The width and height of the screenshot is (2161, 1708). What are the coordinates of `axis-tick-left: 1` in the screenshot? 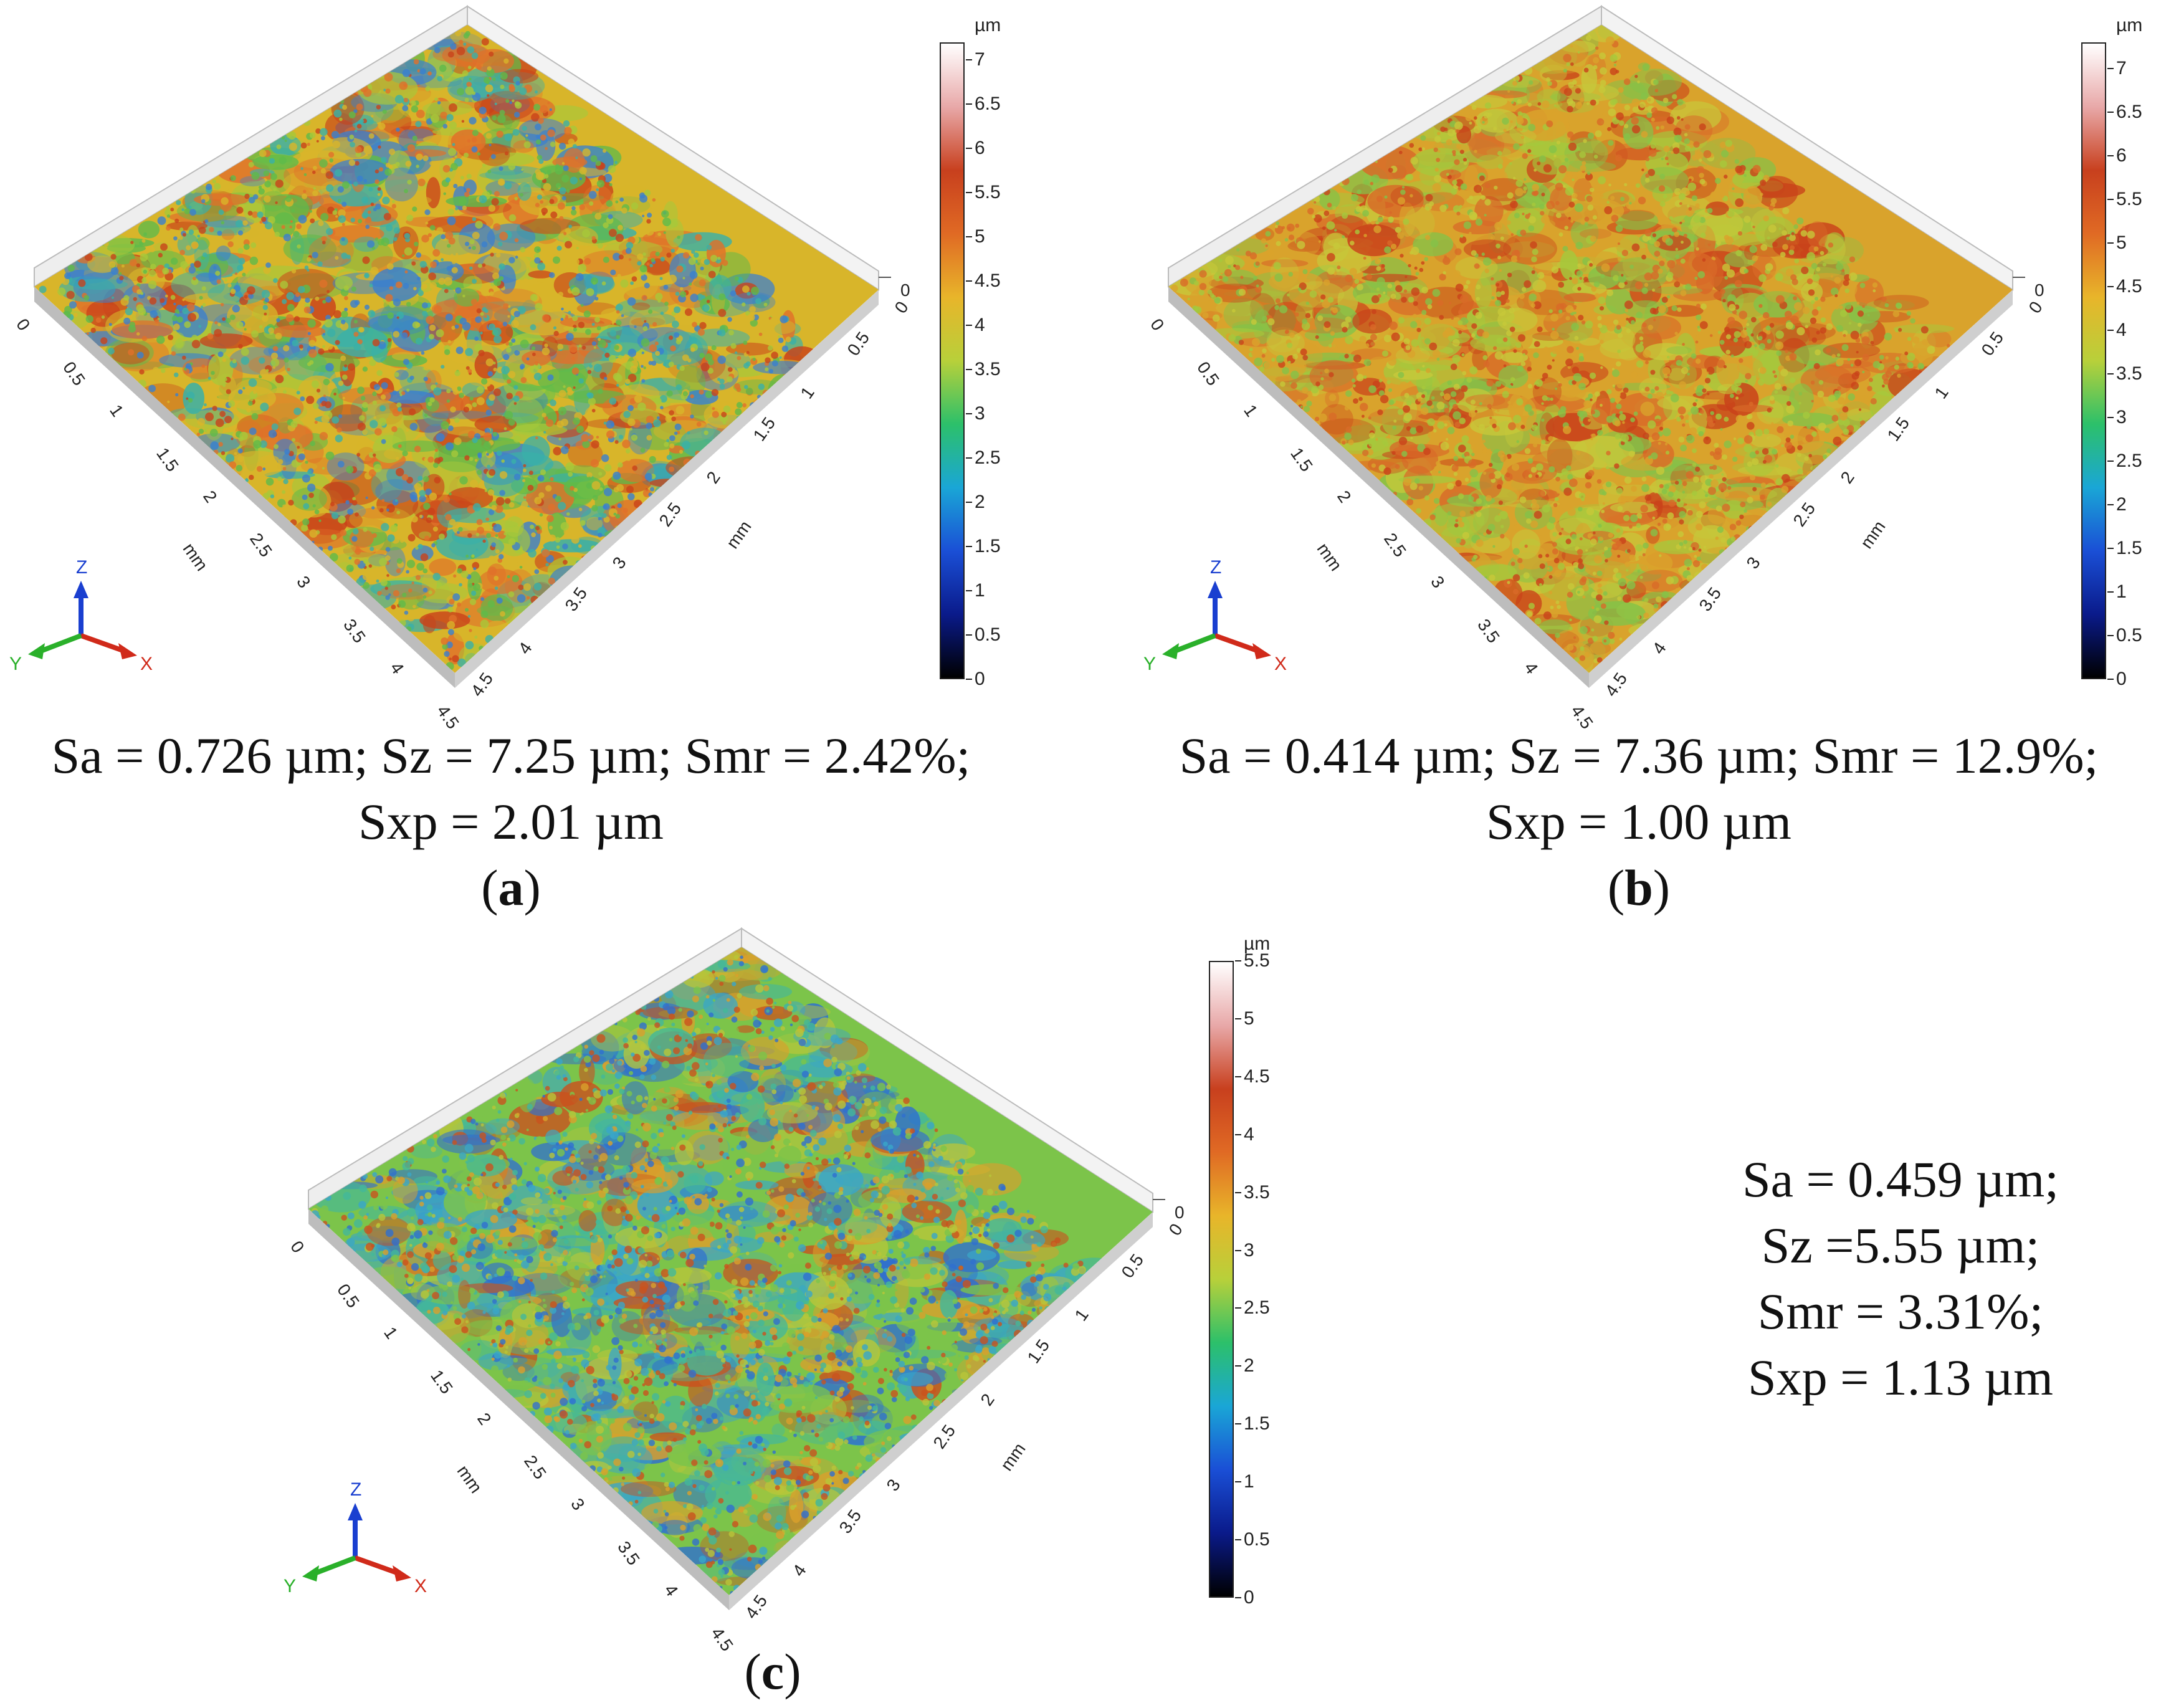 It's located at (1250, 411).